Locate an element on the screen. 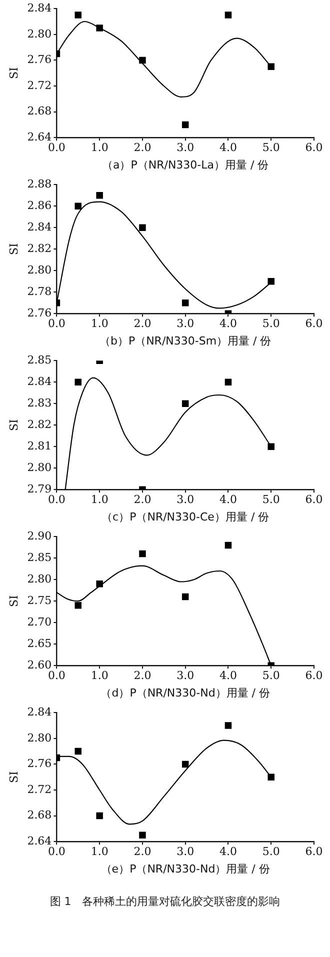  y-tick-label: 2.86 is located at coordinates (39, 205).